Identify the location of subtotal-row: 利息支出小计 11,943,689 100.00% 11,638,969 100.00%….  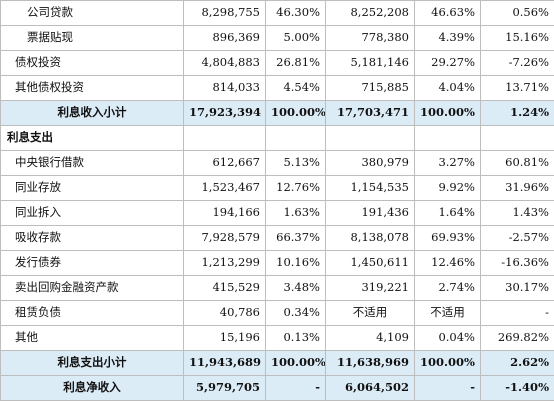
(277, 363).